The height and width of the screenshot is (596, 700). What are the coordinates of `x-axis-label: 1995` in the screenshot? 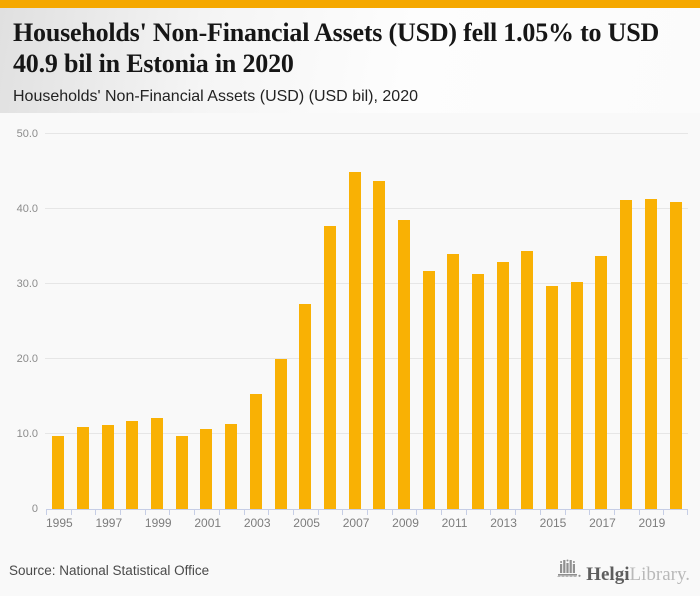 It's located at (59, 523).